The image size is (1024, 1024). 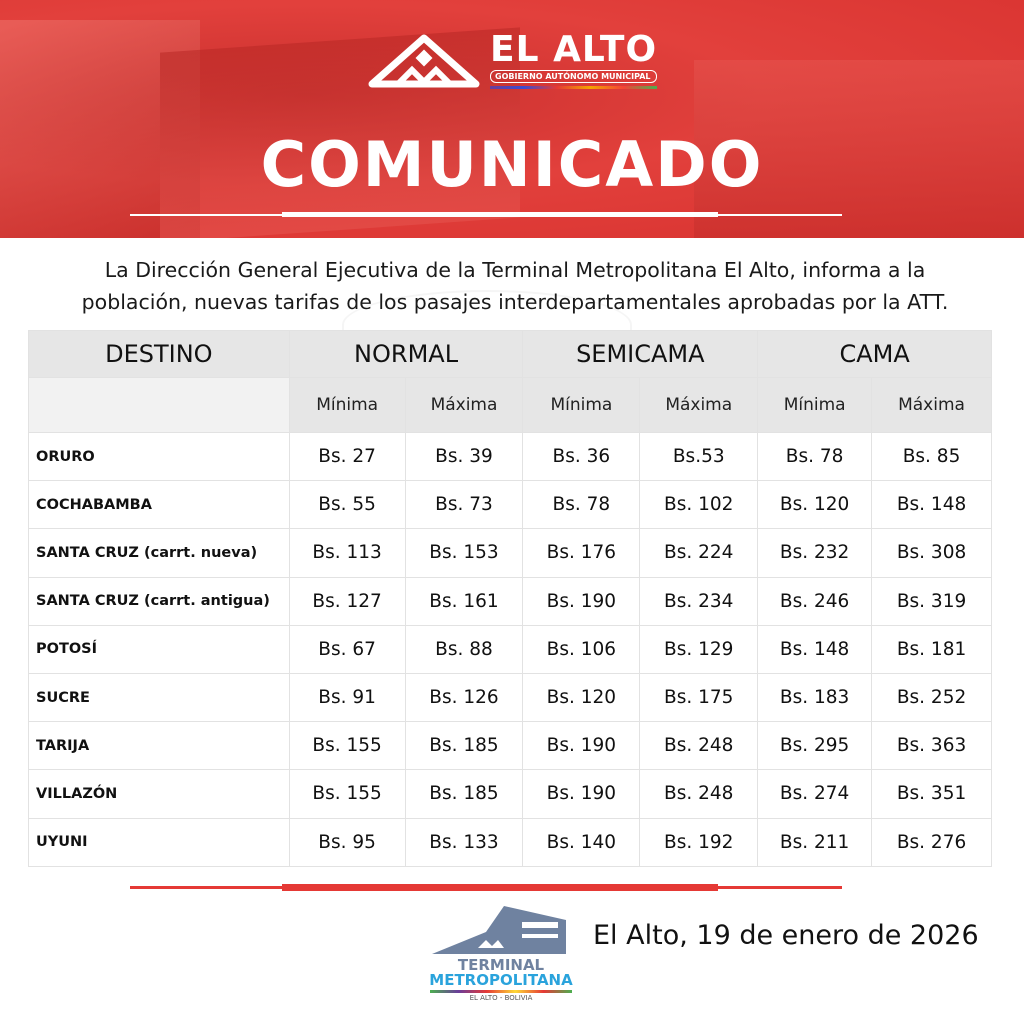 What do you see at coordinates (347, 456) in the screenshot?
I see `fare-cell: Bs. 27` at bounding box center [347, 456].